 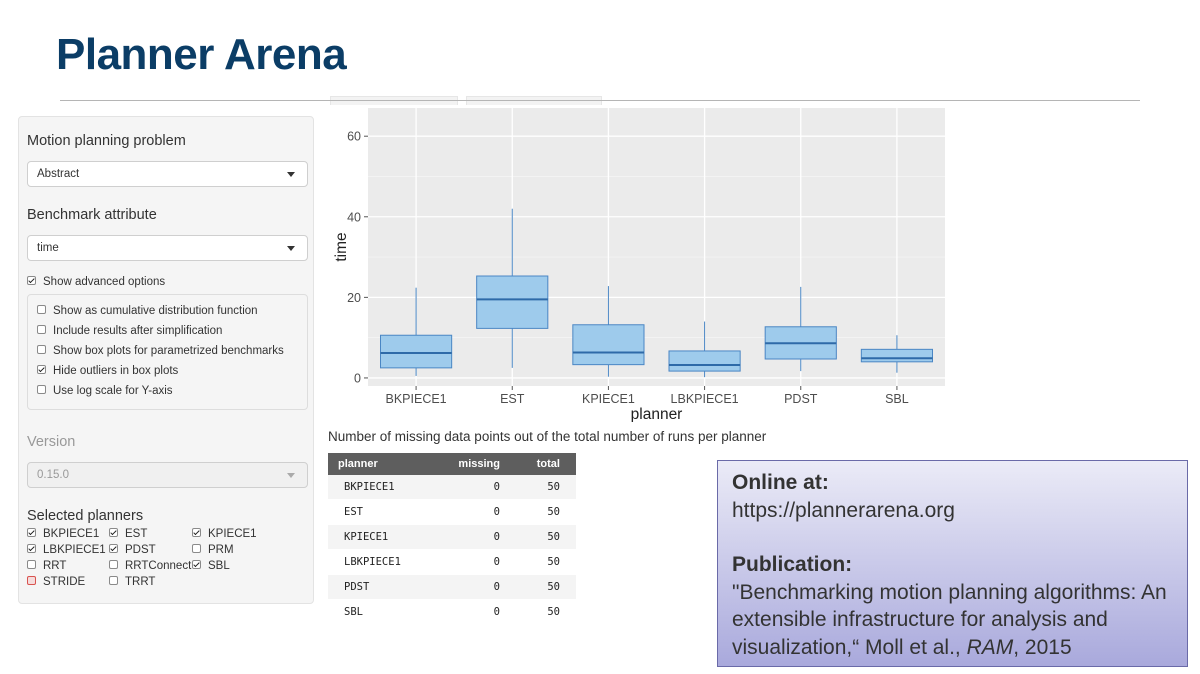 What do you see at coordinates (476, 464) in the screenshot?
I see `column-header: missing` at bounding box center [476, 464].